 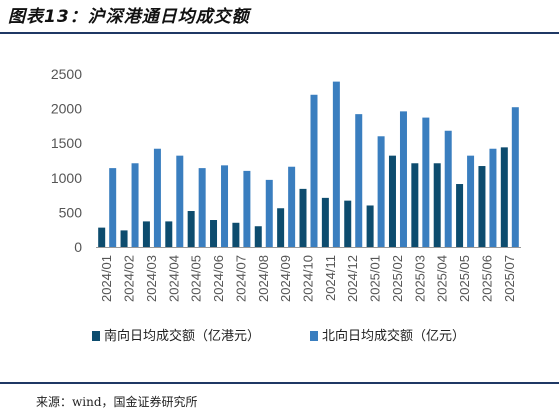 What do you see at coordinates (397, 278) in the screenshot?
I see `x-tick-label: 2025/02` at bounding box center [397, 278].